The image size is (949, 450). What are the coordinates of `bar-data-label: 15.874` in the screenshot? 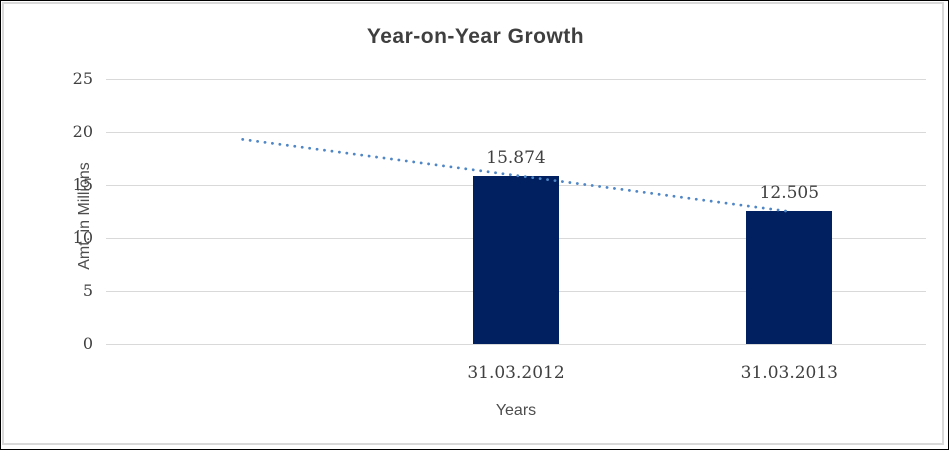 It's located at (516, 157).